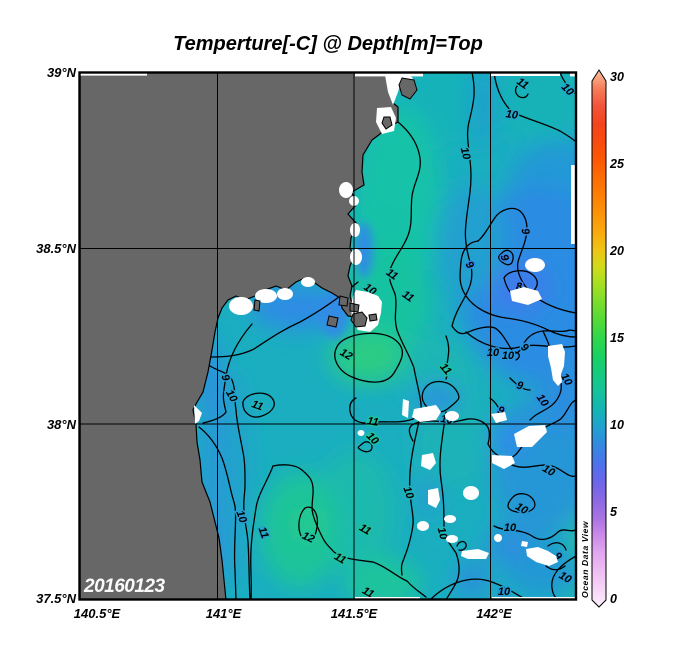 The height and width of the screenshot is (660, 684). I want to click on svg-text: 5, so click(614, 512).